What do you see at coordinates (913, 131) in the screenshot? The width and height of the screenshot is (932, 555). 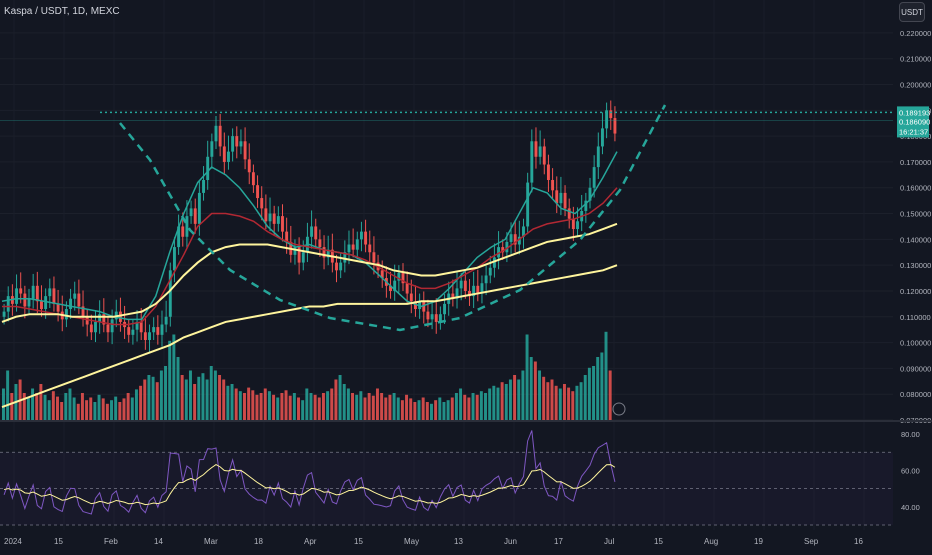 I see `countdown-label: 16:21:37` at bounding box center [913, 131].